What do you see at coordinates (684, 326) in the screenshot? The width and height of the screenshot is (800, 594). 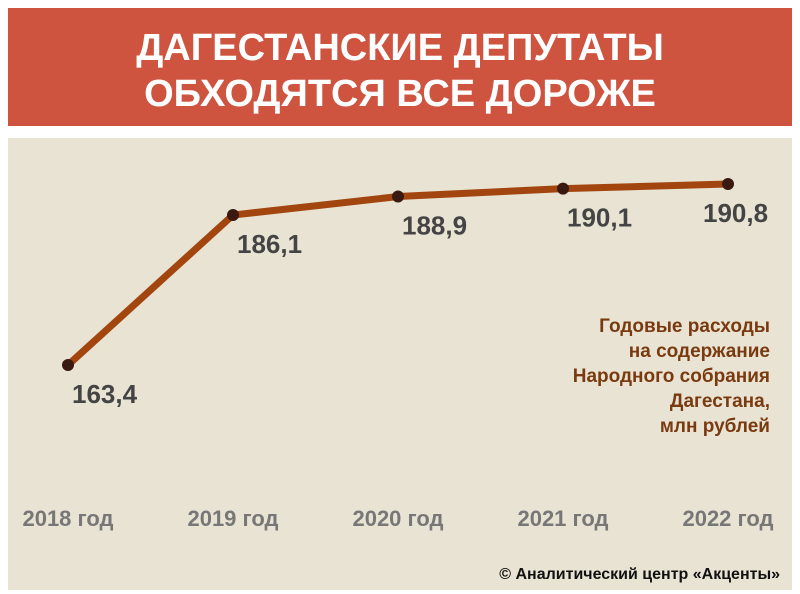 I see `annotation-line: Годовые расходы` at bounding box center [684, 326].